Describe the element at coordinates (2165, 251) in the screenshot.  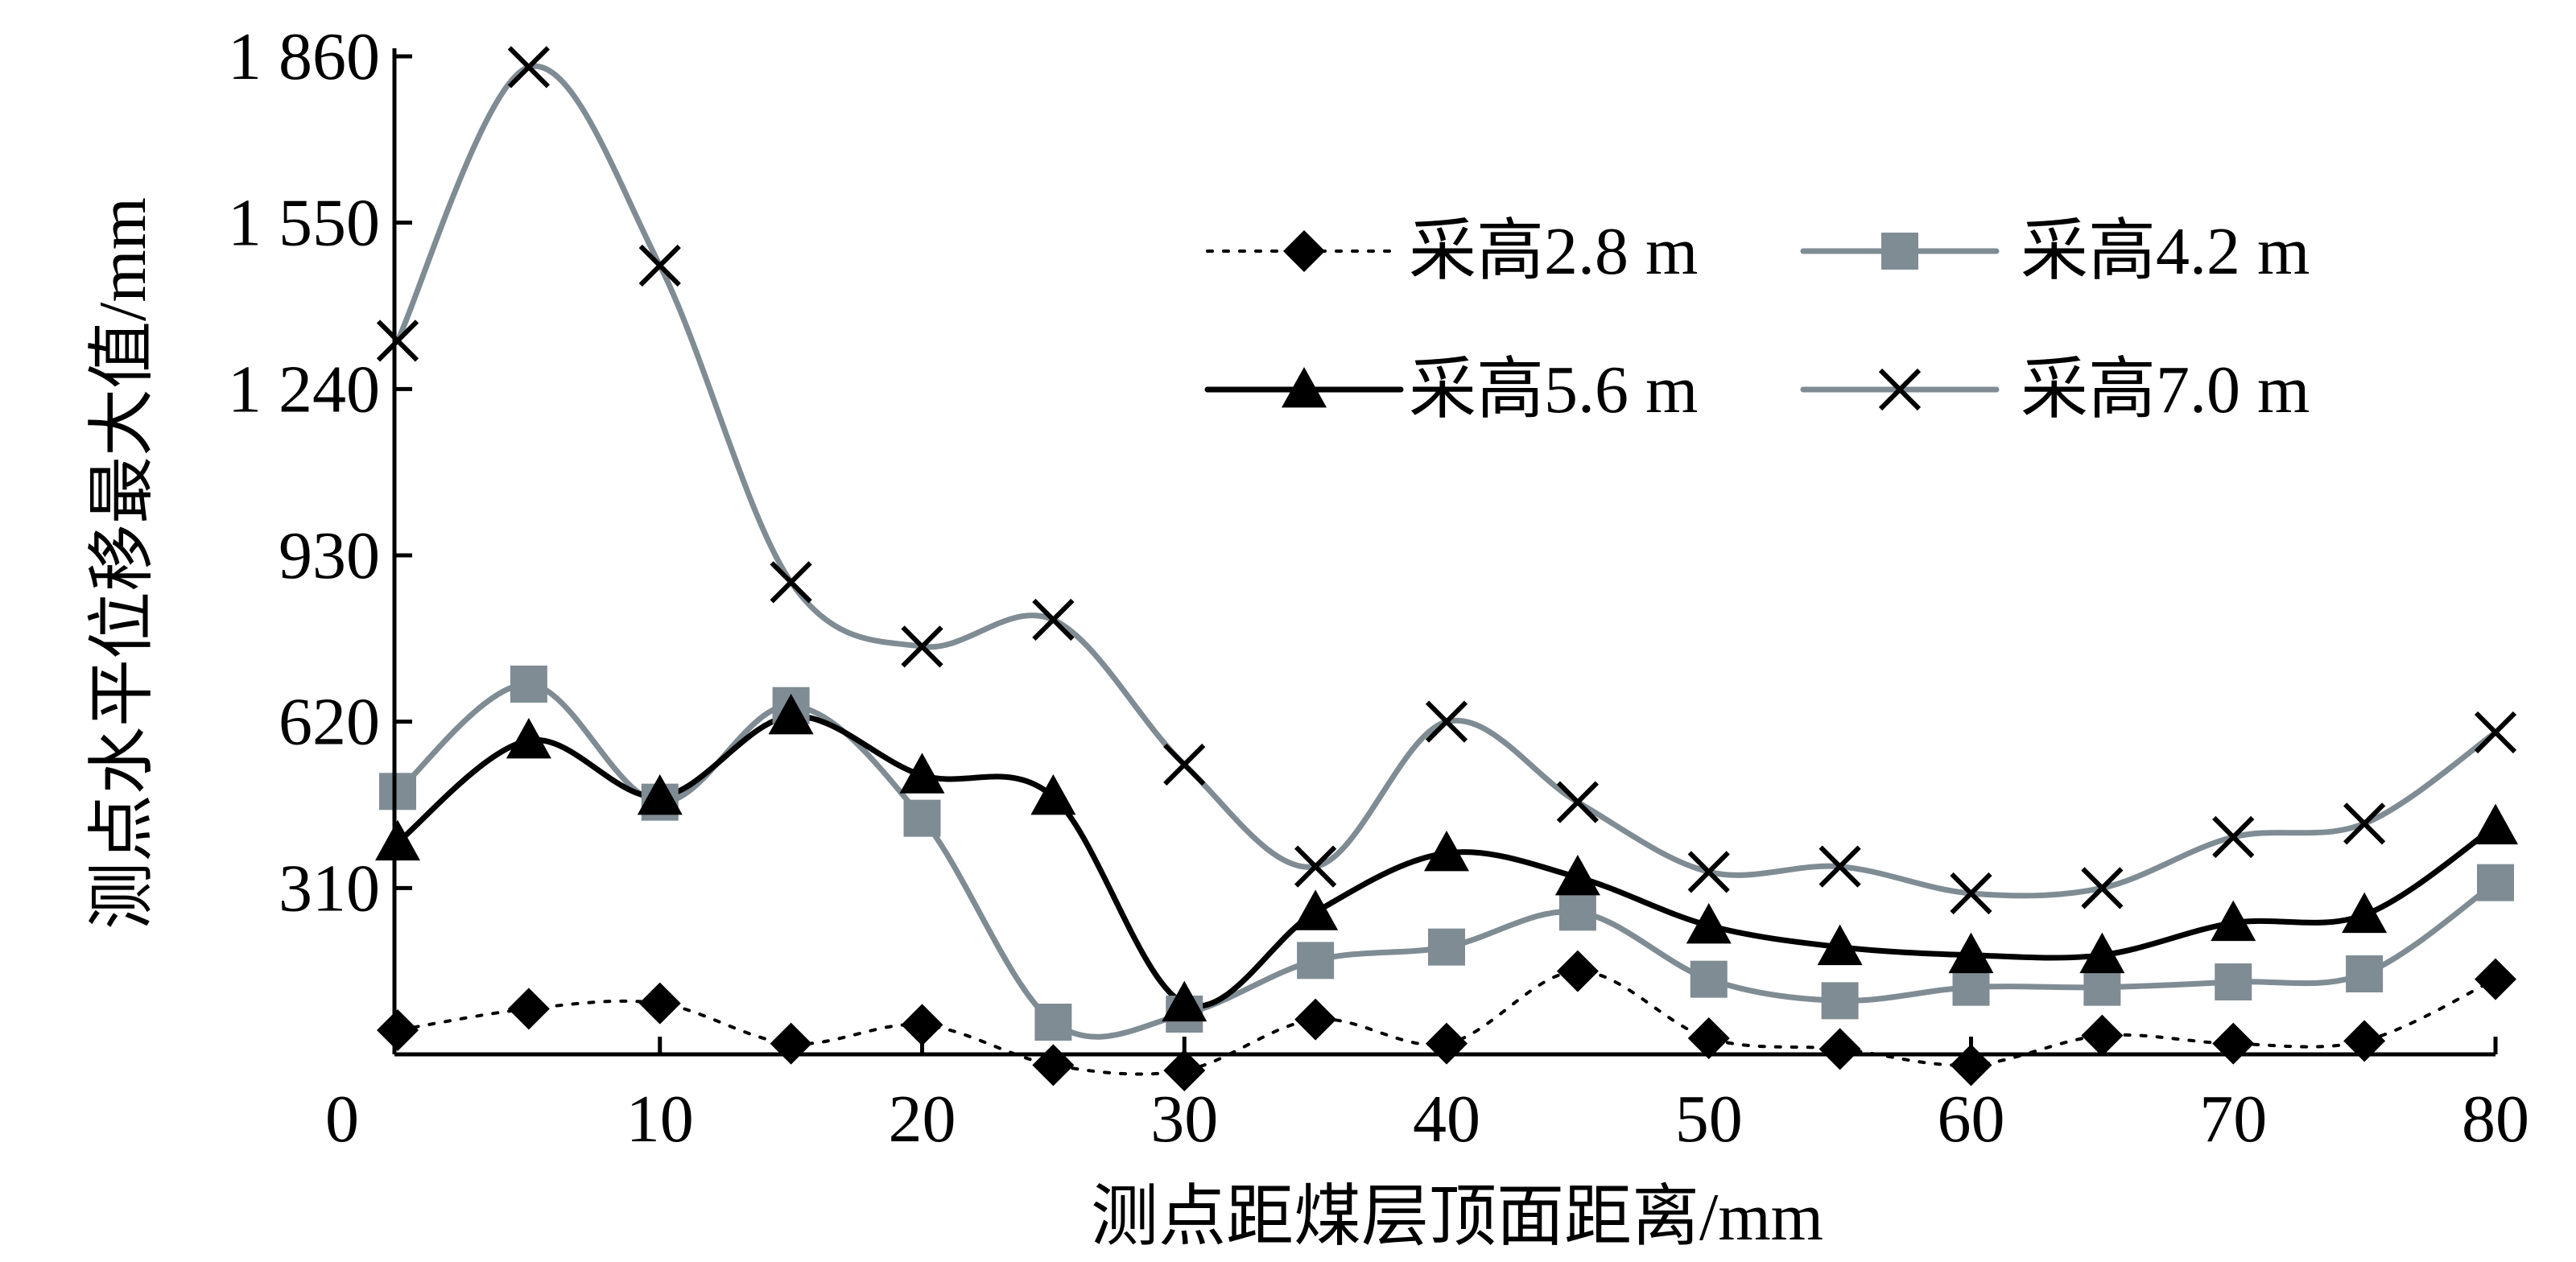
I see `legend-label-2: 采高4.2 m` at that location.